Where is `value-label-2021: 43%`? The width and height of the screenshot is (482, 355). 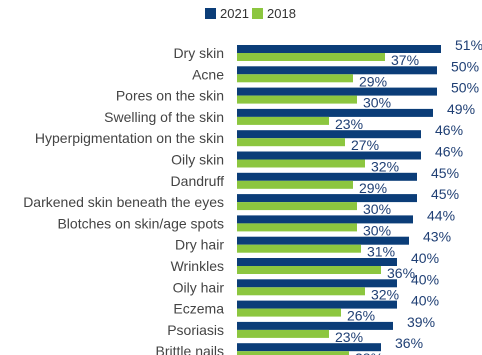 value-label-2021: 43% is located at coordinates (437, 237).